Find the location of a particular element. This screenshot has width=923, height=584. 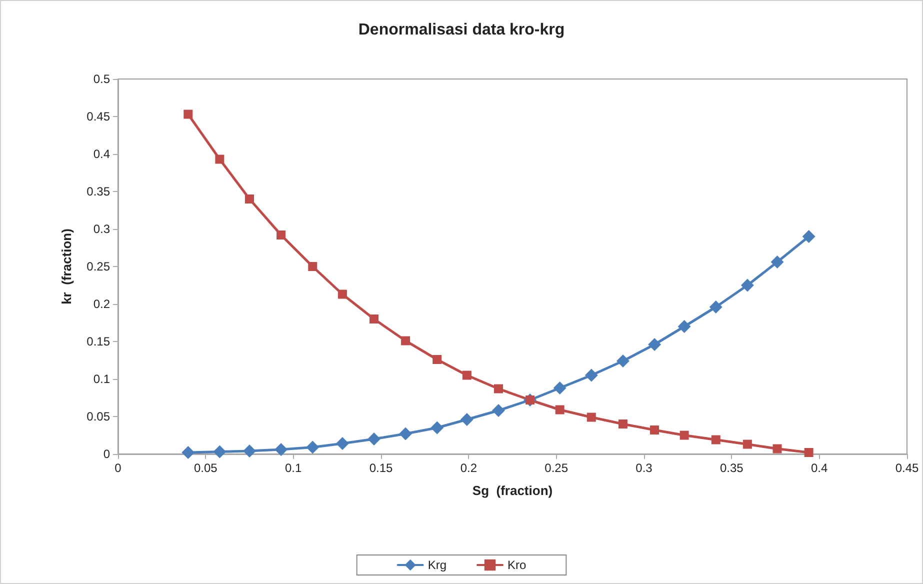

y-tick-label: 0.25 is located at coordinates (98, 267).